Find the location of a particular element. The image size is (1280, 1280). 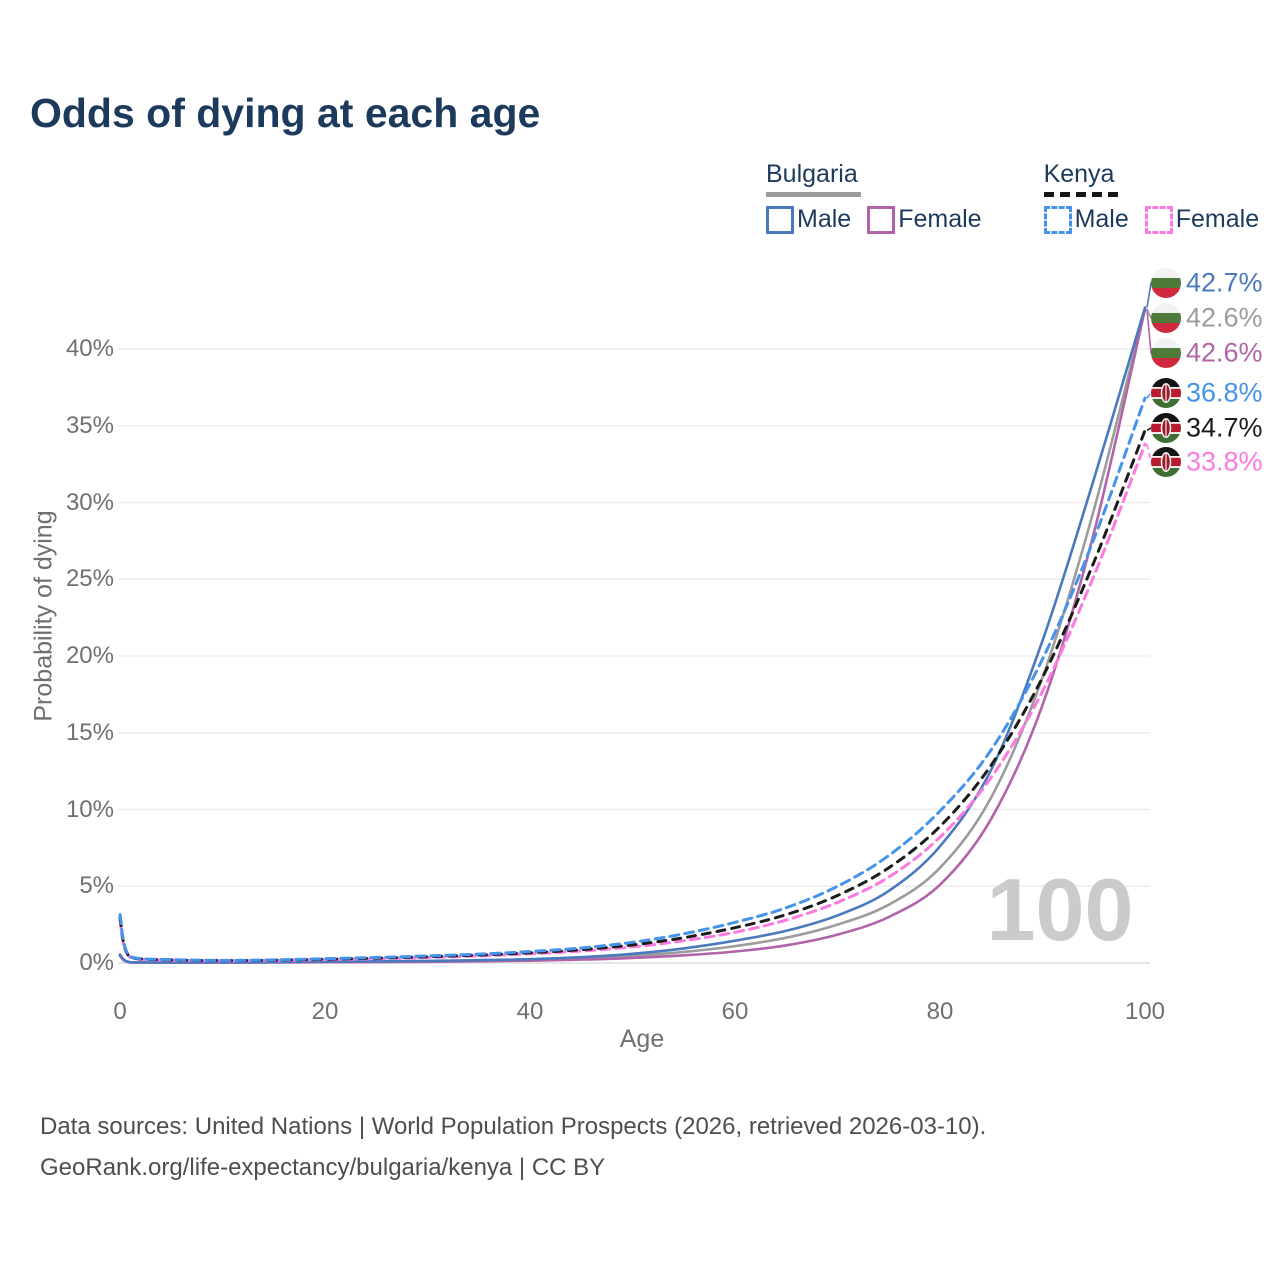

legend-item-kenya-female: Female is located at coordinates (1201, 219).